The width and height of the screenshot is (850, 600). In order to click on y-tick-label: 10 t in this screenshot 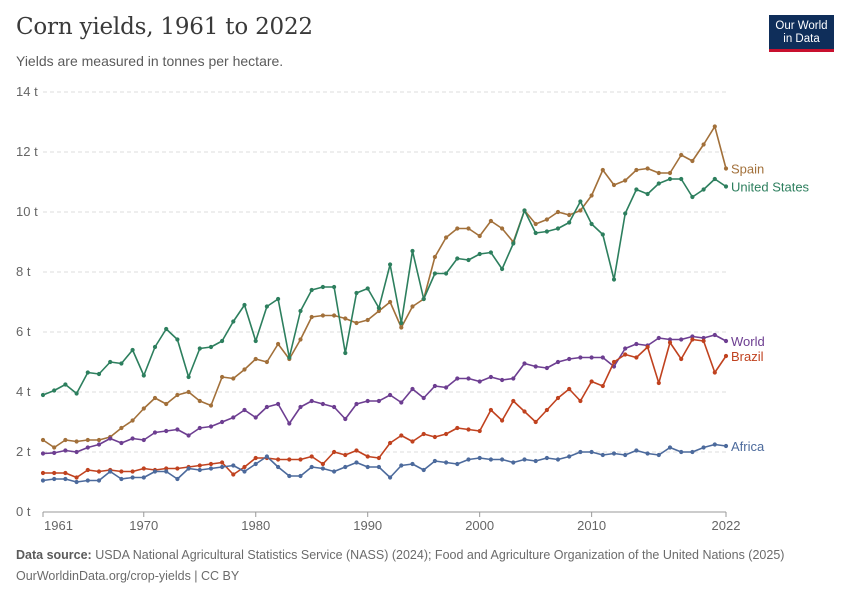, I will do `click(27, 211)`.